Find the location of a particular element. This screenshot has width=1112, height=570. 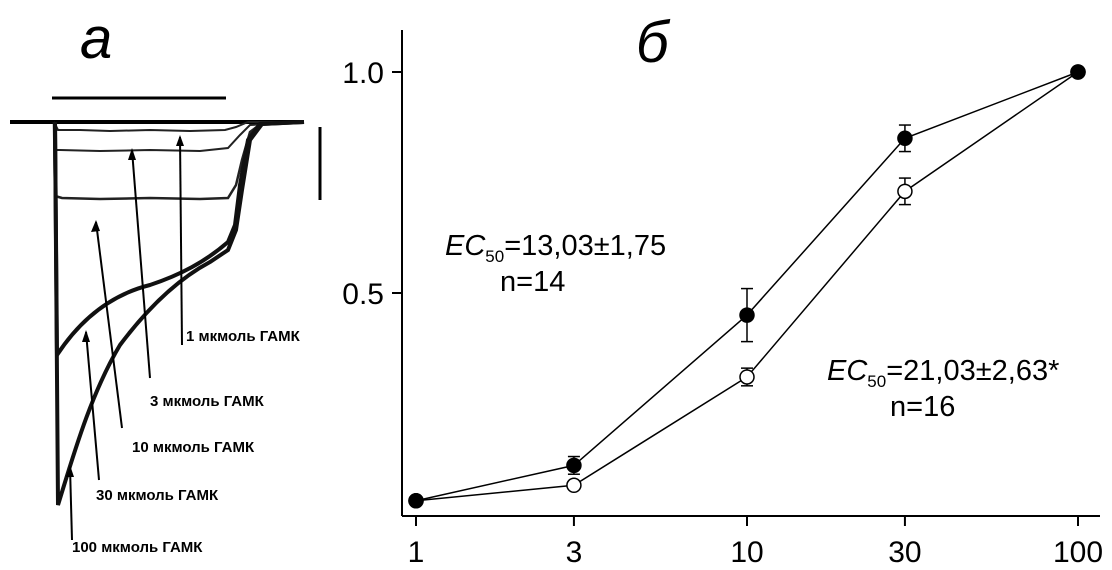

trace-label-10: 10 мкмоль ГАМК is located at coordinates (193, 447).